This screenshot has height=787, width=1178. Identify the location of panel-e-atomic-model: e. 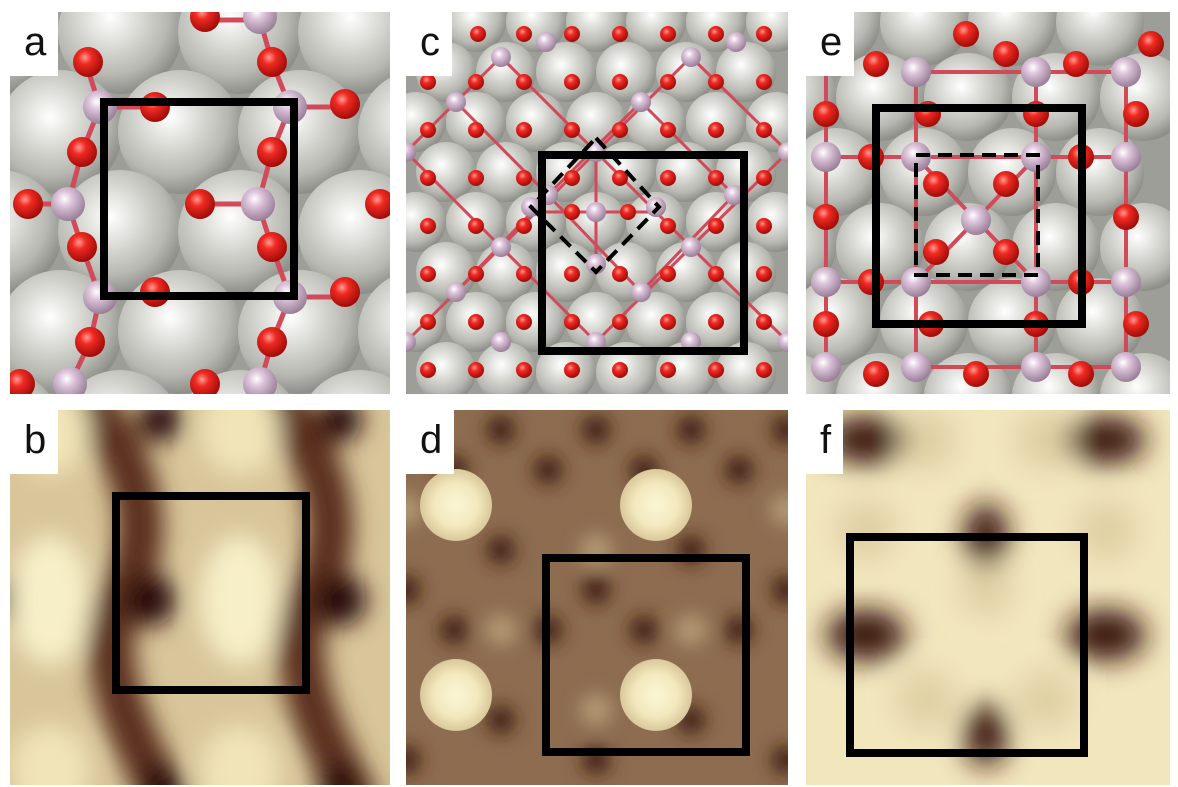
(988, 203).